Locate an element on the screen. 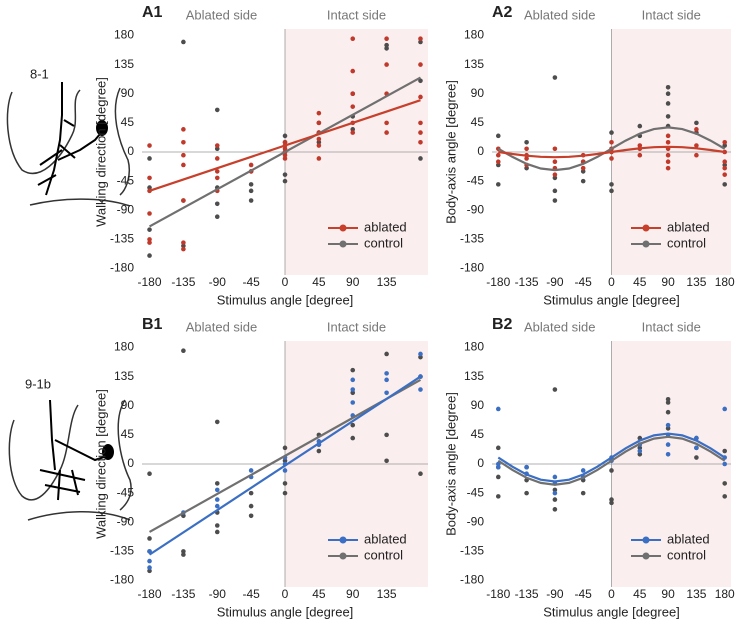  y-tick-label: -180 is located at coordinates (122, 268).